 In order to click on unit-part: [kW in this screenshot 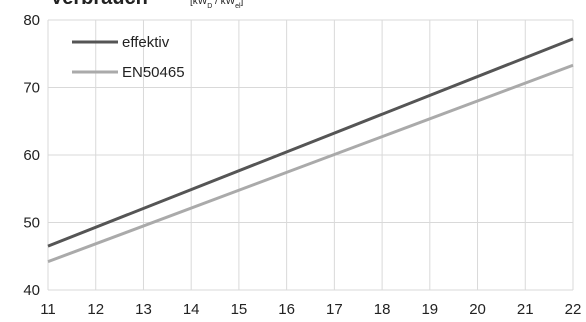, I will do `click(199, 3)`.